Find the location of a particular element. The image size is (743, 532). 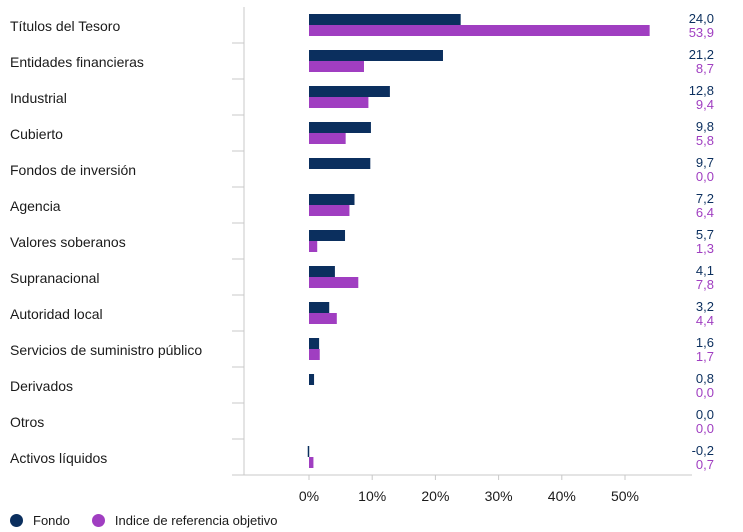

value-label-benchmark: 4,4 is located at coordinates (705, 320).